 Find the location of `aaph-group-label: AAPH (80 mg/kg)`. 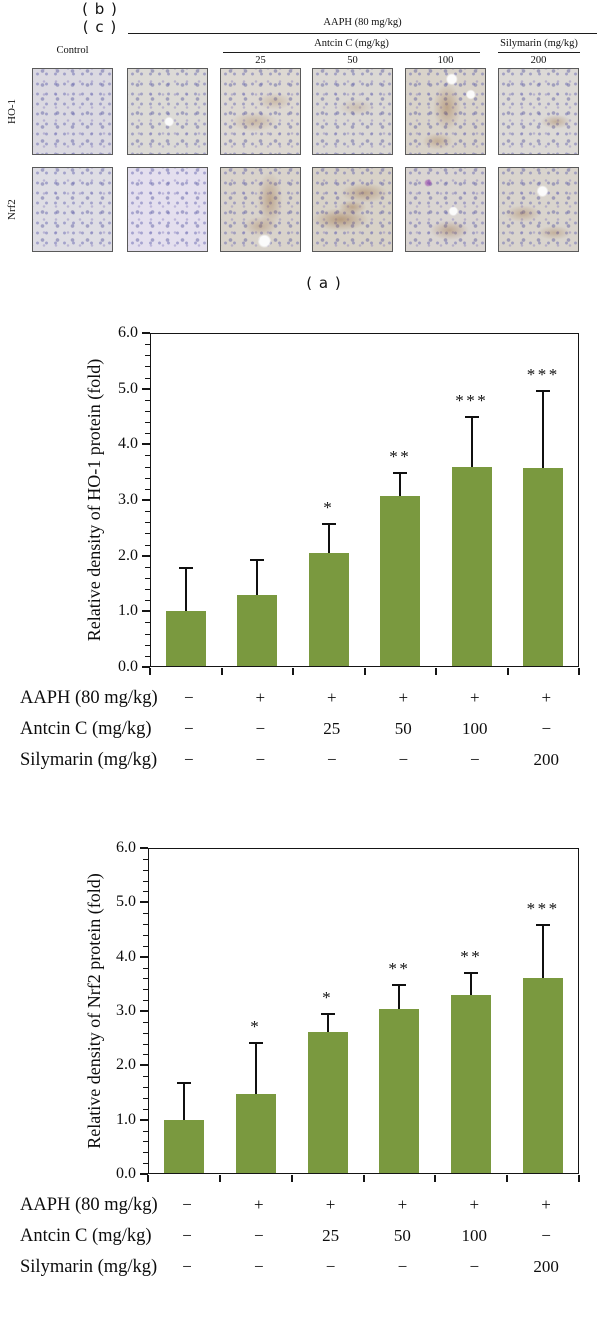

aaph-group-label: AAPH (80 mg/kg) is located at coordinates (362, 22).